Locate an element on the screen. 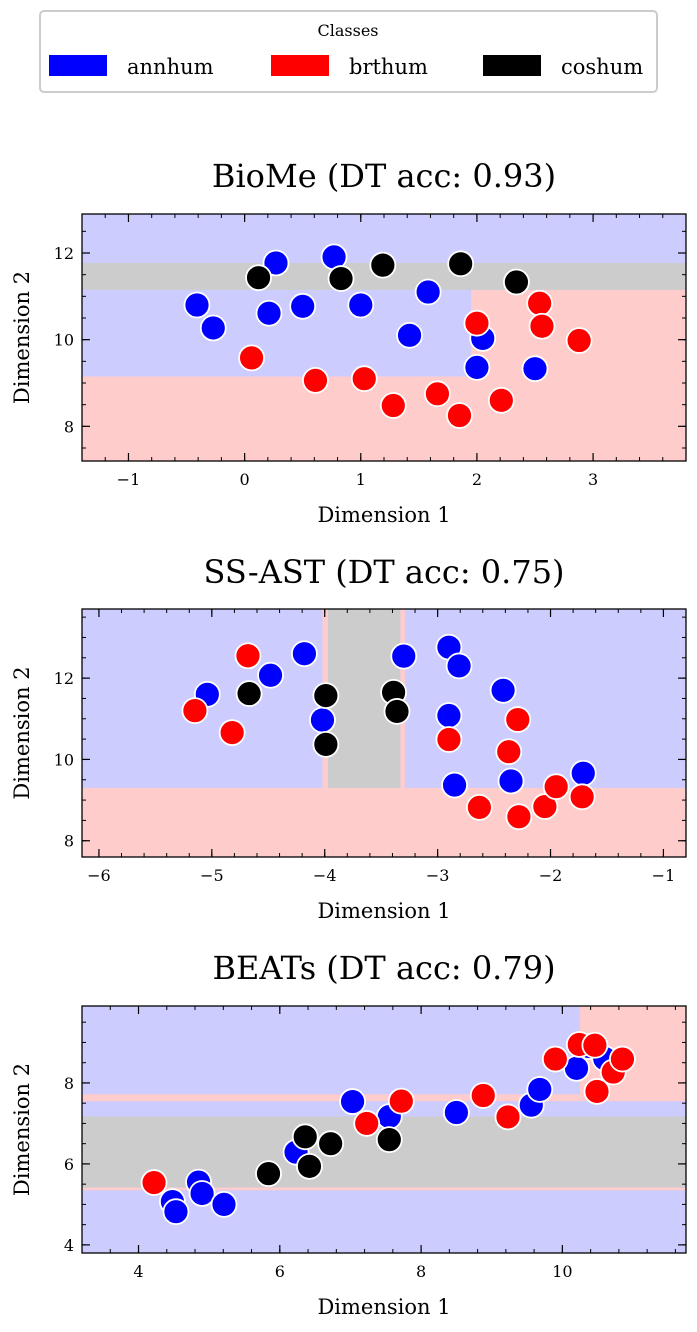  x-tick-label: 6 is located at coordinates (280, 1271).